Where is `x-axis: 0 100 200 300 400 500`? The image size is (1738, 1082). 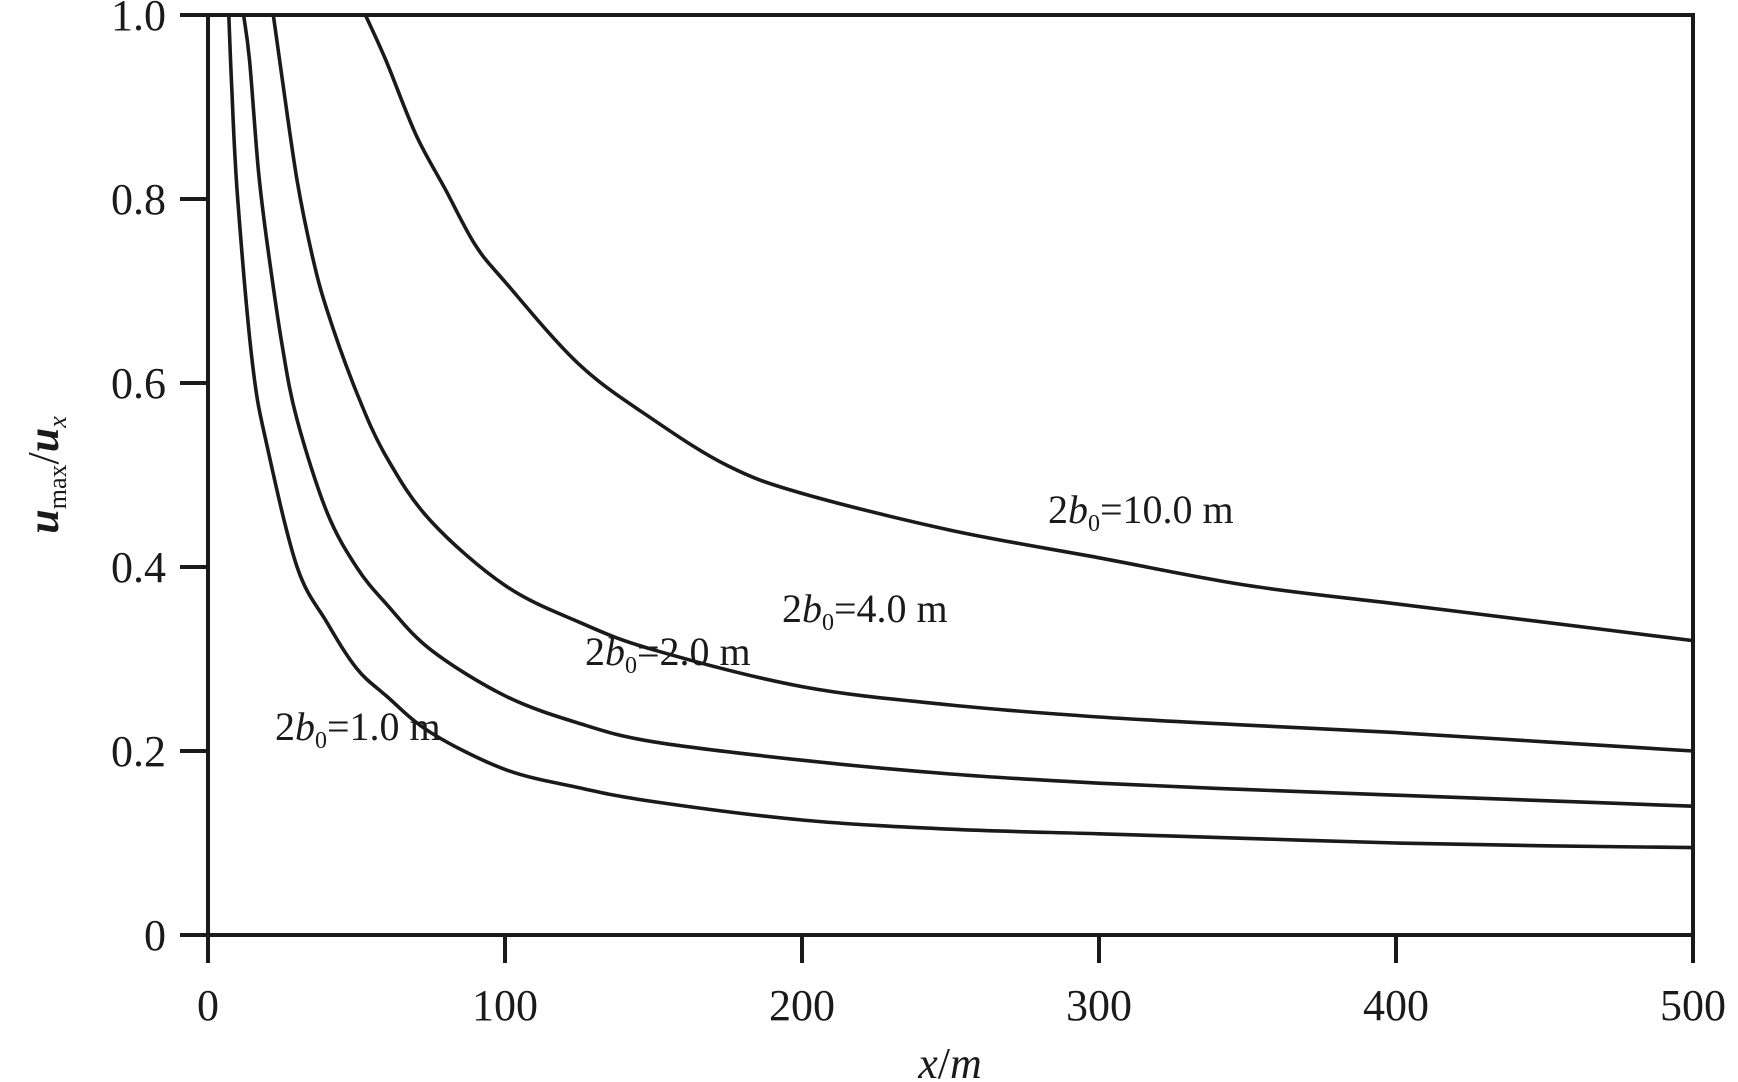 x-axis: 0 100 200 300 400 500 is located at coordinates (961, 982).